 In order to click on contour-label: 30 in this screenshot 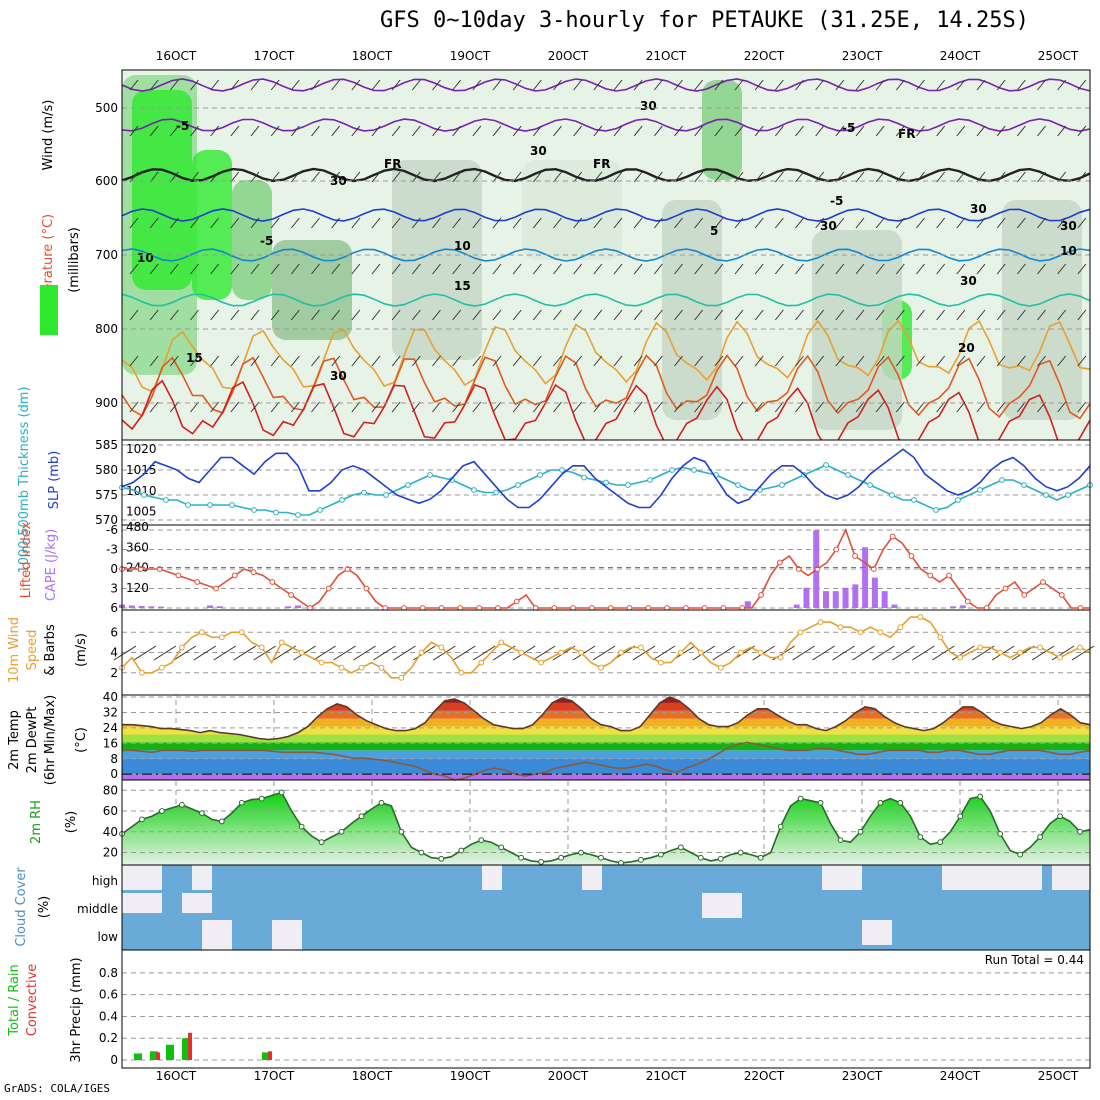, I will do `click(338, 376)`.